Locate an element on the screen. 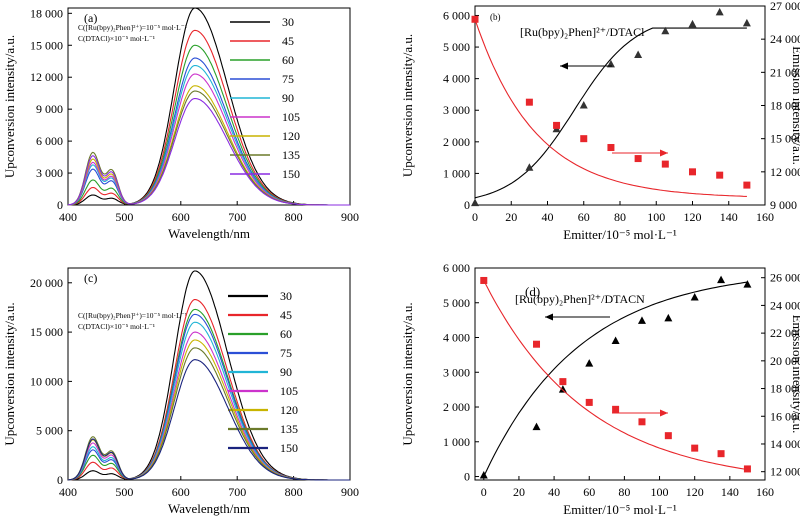 This screenshot has height=526, width=800. x-tick-label: 600 is located at coordinates (181, 217).